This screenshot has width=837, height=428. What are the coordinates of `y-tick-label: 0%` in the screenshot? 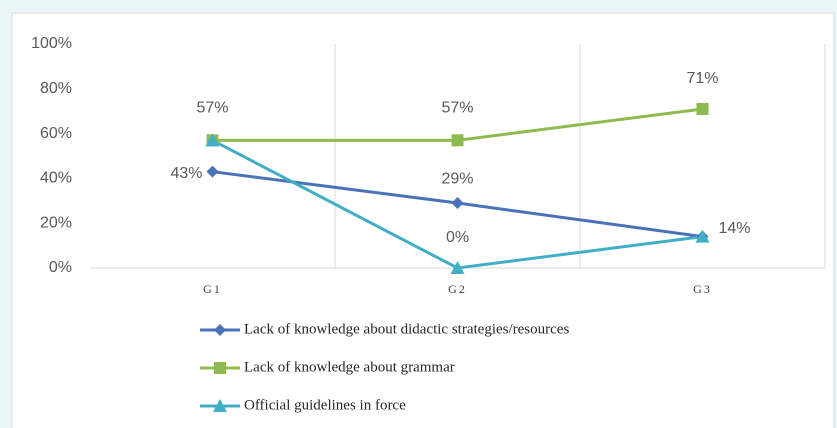 It's located at (60, 267).